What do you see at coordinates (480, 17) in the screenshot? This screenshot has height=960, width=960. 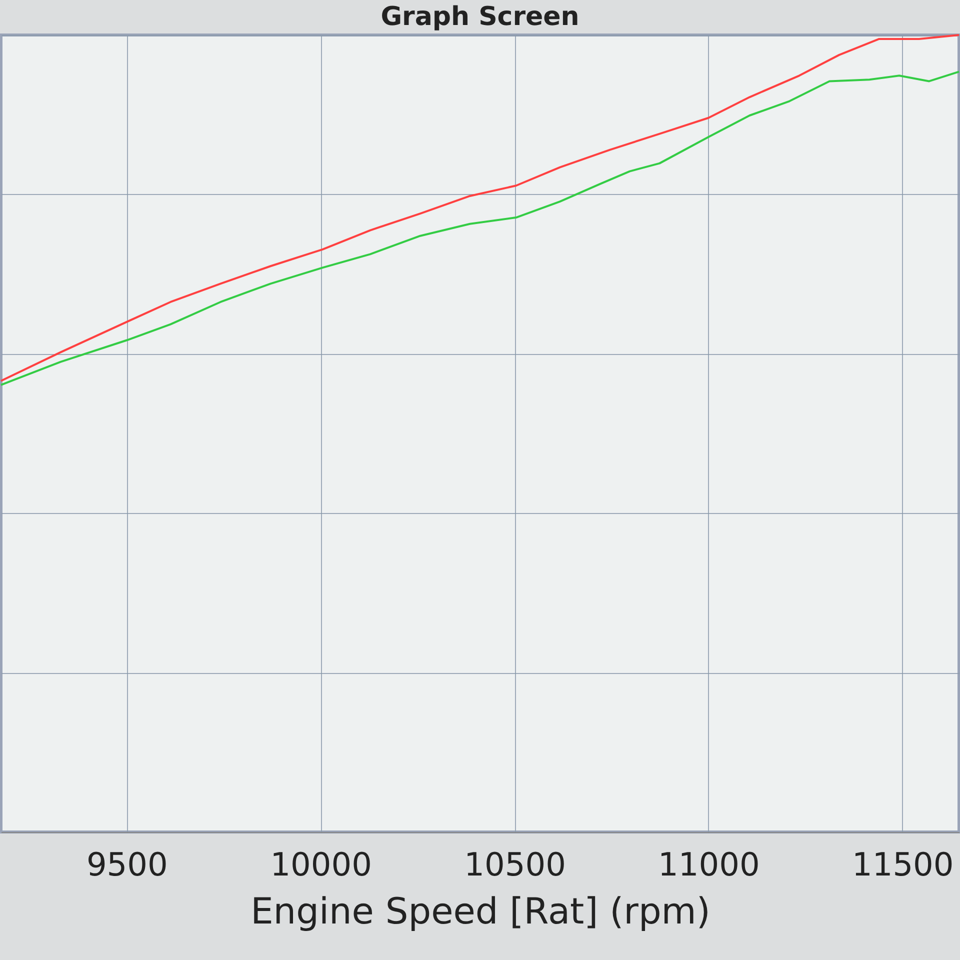 I see `chart-title: Graph Screen` at bounding box center [480, 17].